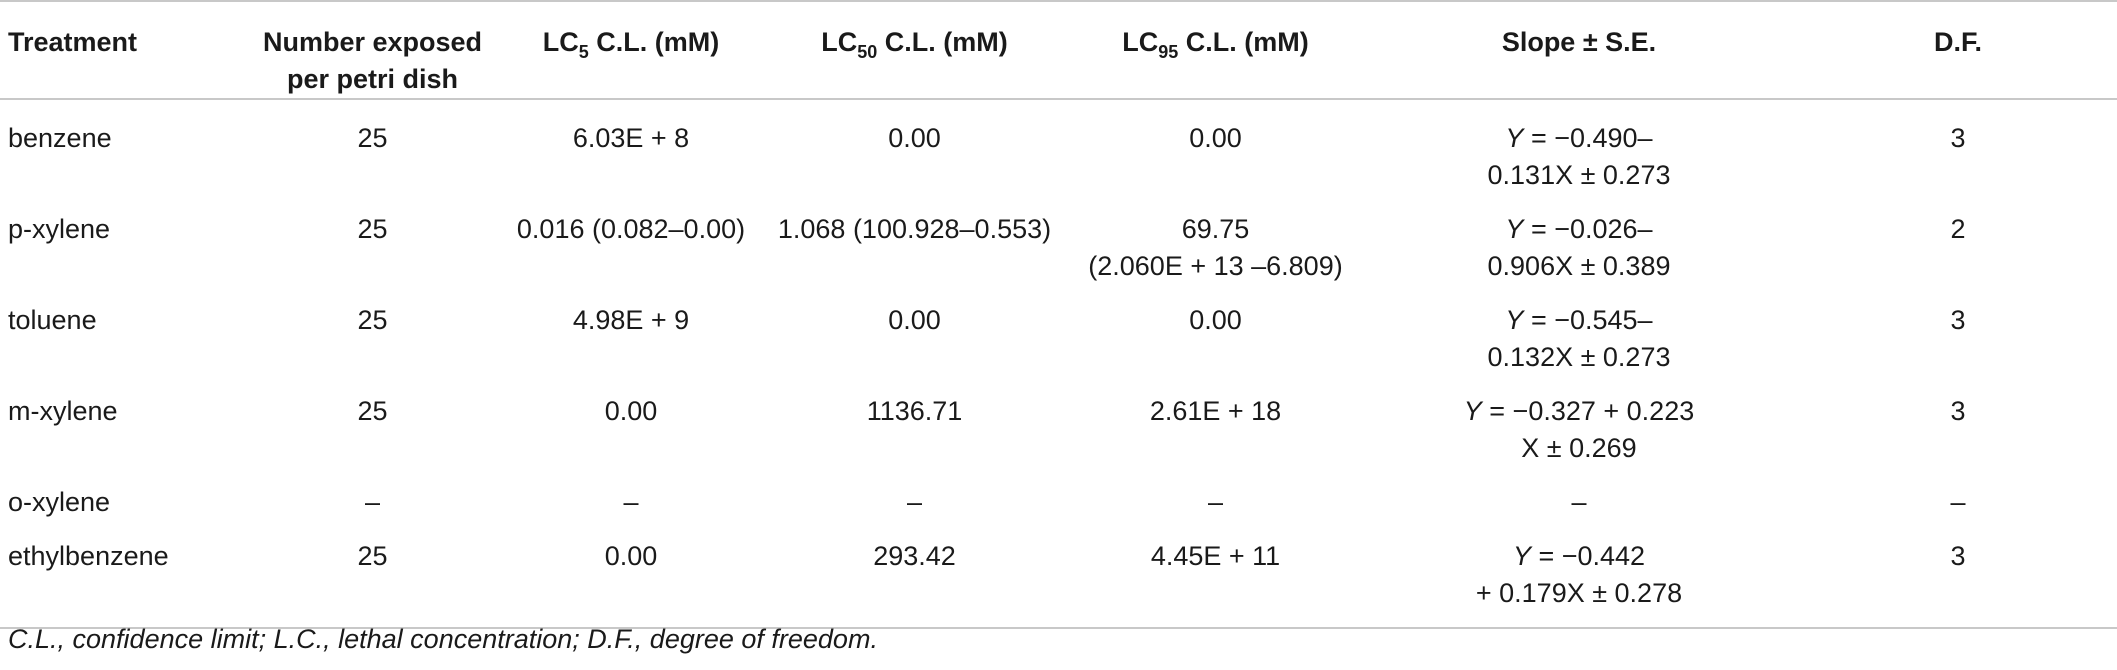 Image resolution: width=2117 pixels, height=670 pixels. Describe the element at coordinates (1058, 494) in the screenshot. I see `table-row: o-xylene – – – – – –` at that location.